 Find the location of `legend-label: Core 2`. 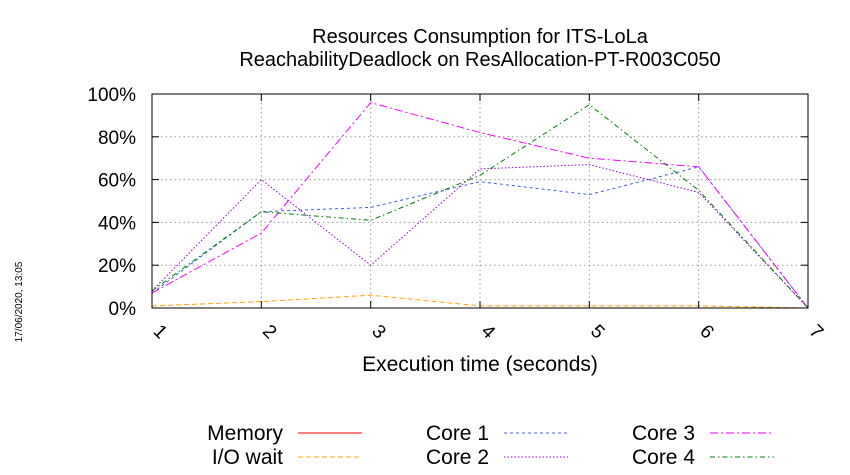

legend-label: Core 2 is located at coordinates (457, 457).